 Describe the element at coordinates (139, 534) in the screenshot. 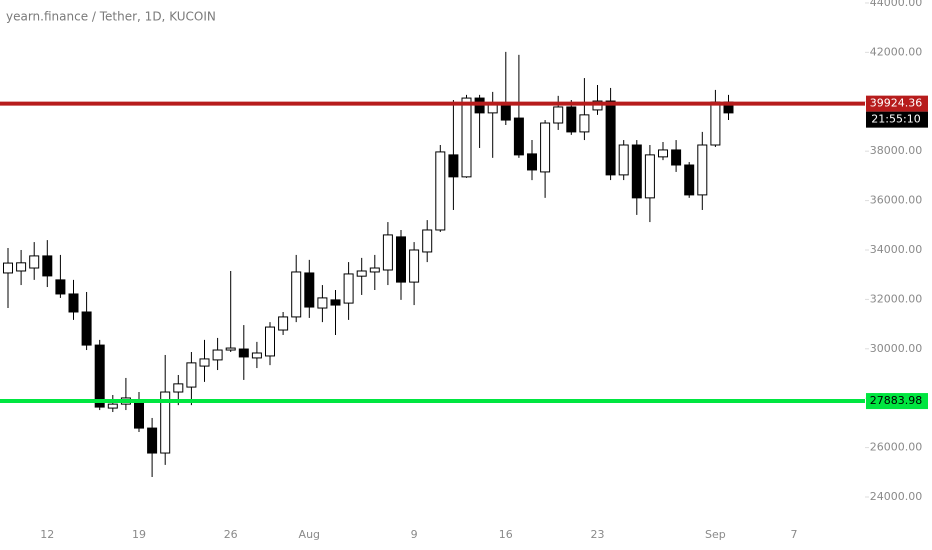

I see `x-tick-label: 19` at that location.